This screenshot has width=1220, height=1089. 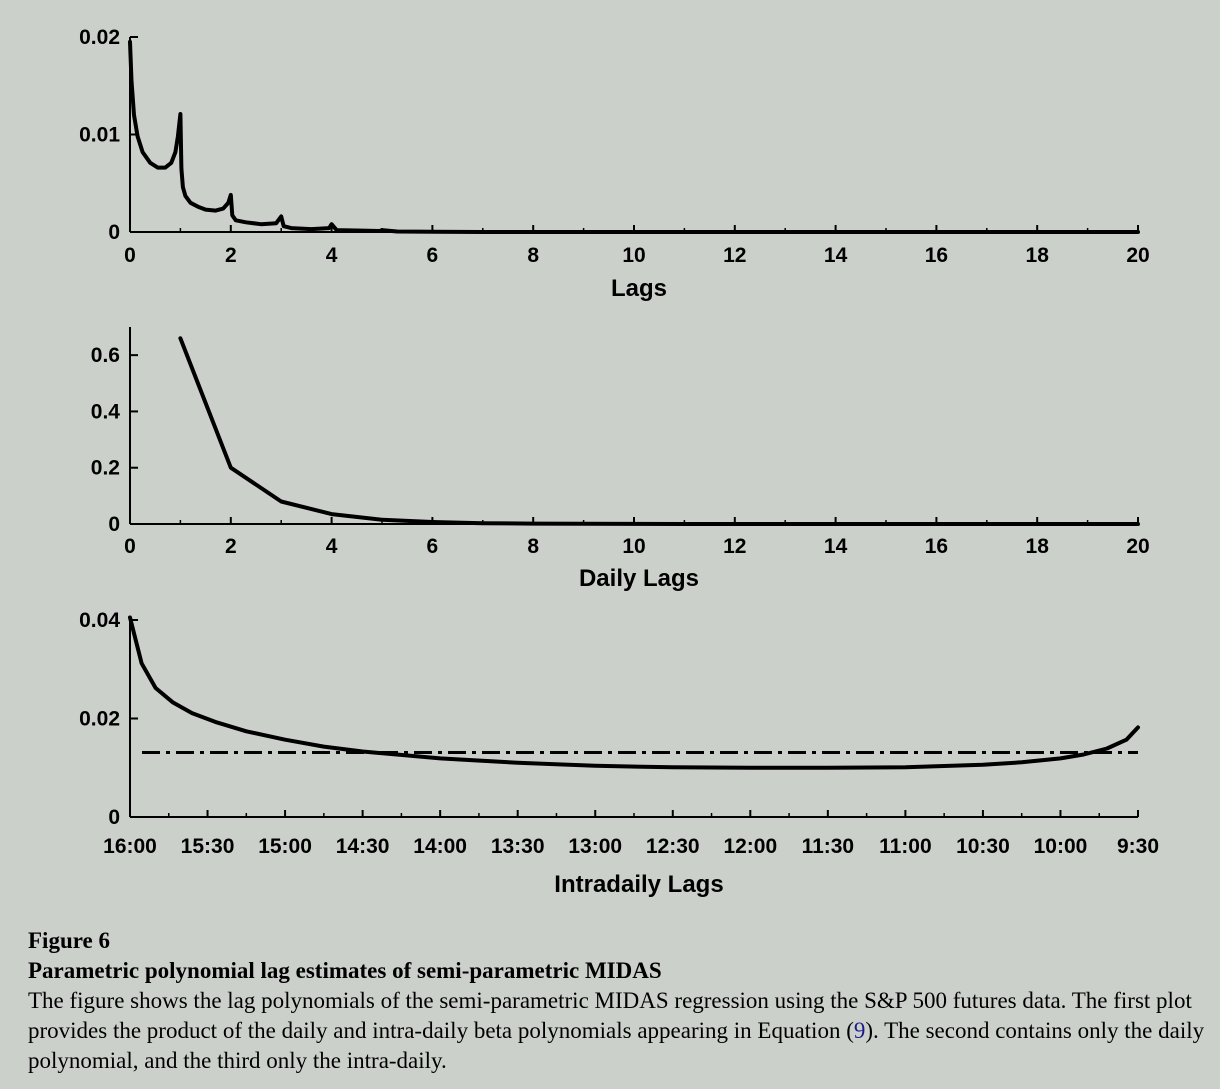 I want to click on x-tick-label: 10:00, so click(x=1061, y=846).